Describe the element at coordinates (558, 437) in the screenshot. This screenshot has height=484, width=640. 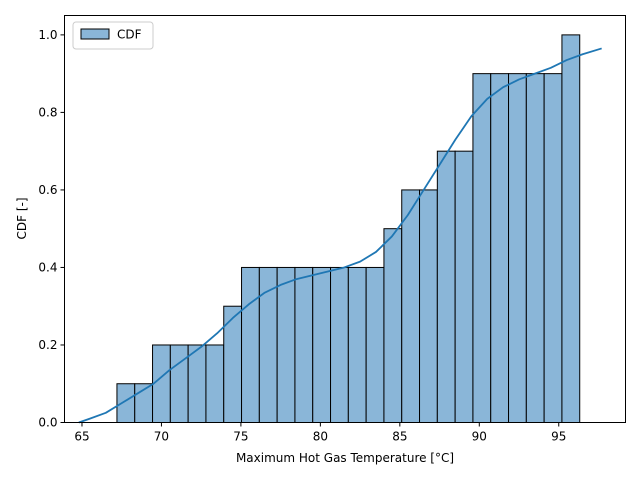
I see `x-tick-label: 95` at that location.